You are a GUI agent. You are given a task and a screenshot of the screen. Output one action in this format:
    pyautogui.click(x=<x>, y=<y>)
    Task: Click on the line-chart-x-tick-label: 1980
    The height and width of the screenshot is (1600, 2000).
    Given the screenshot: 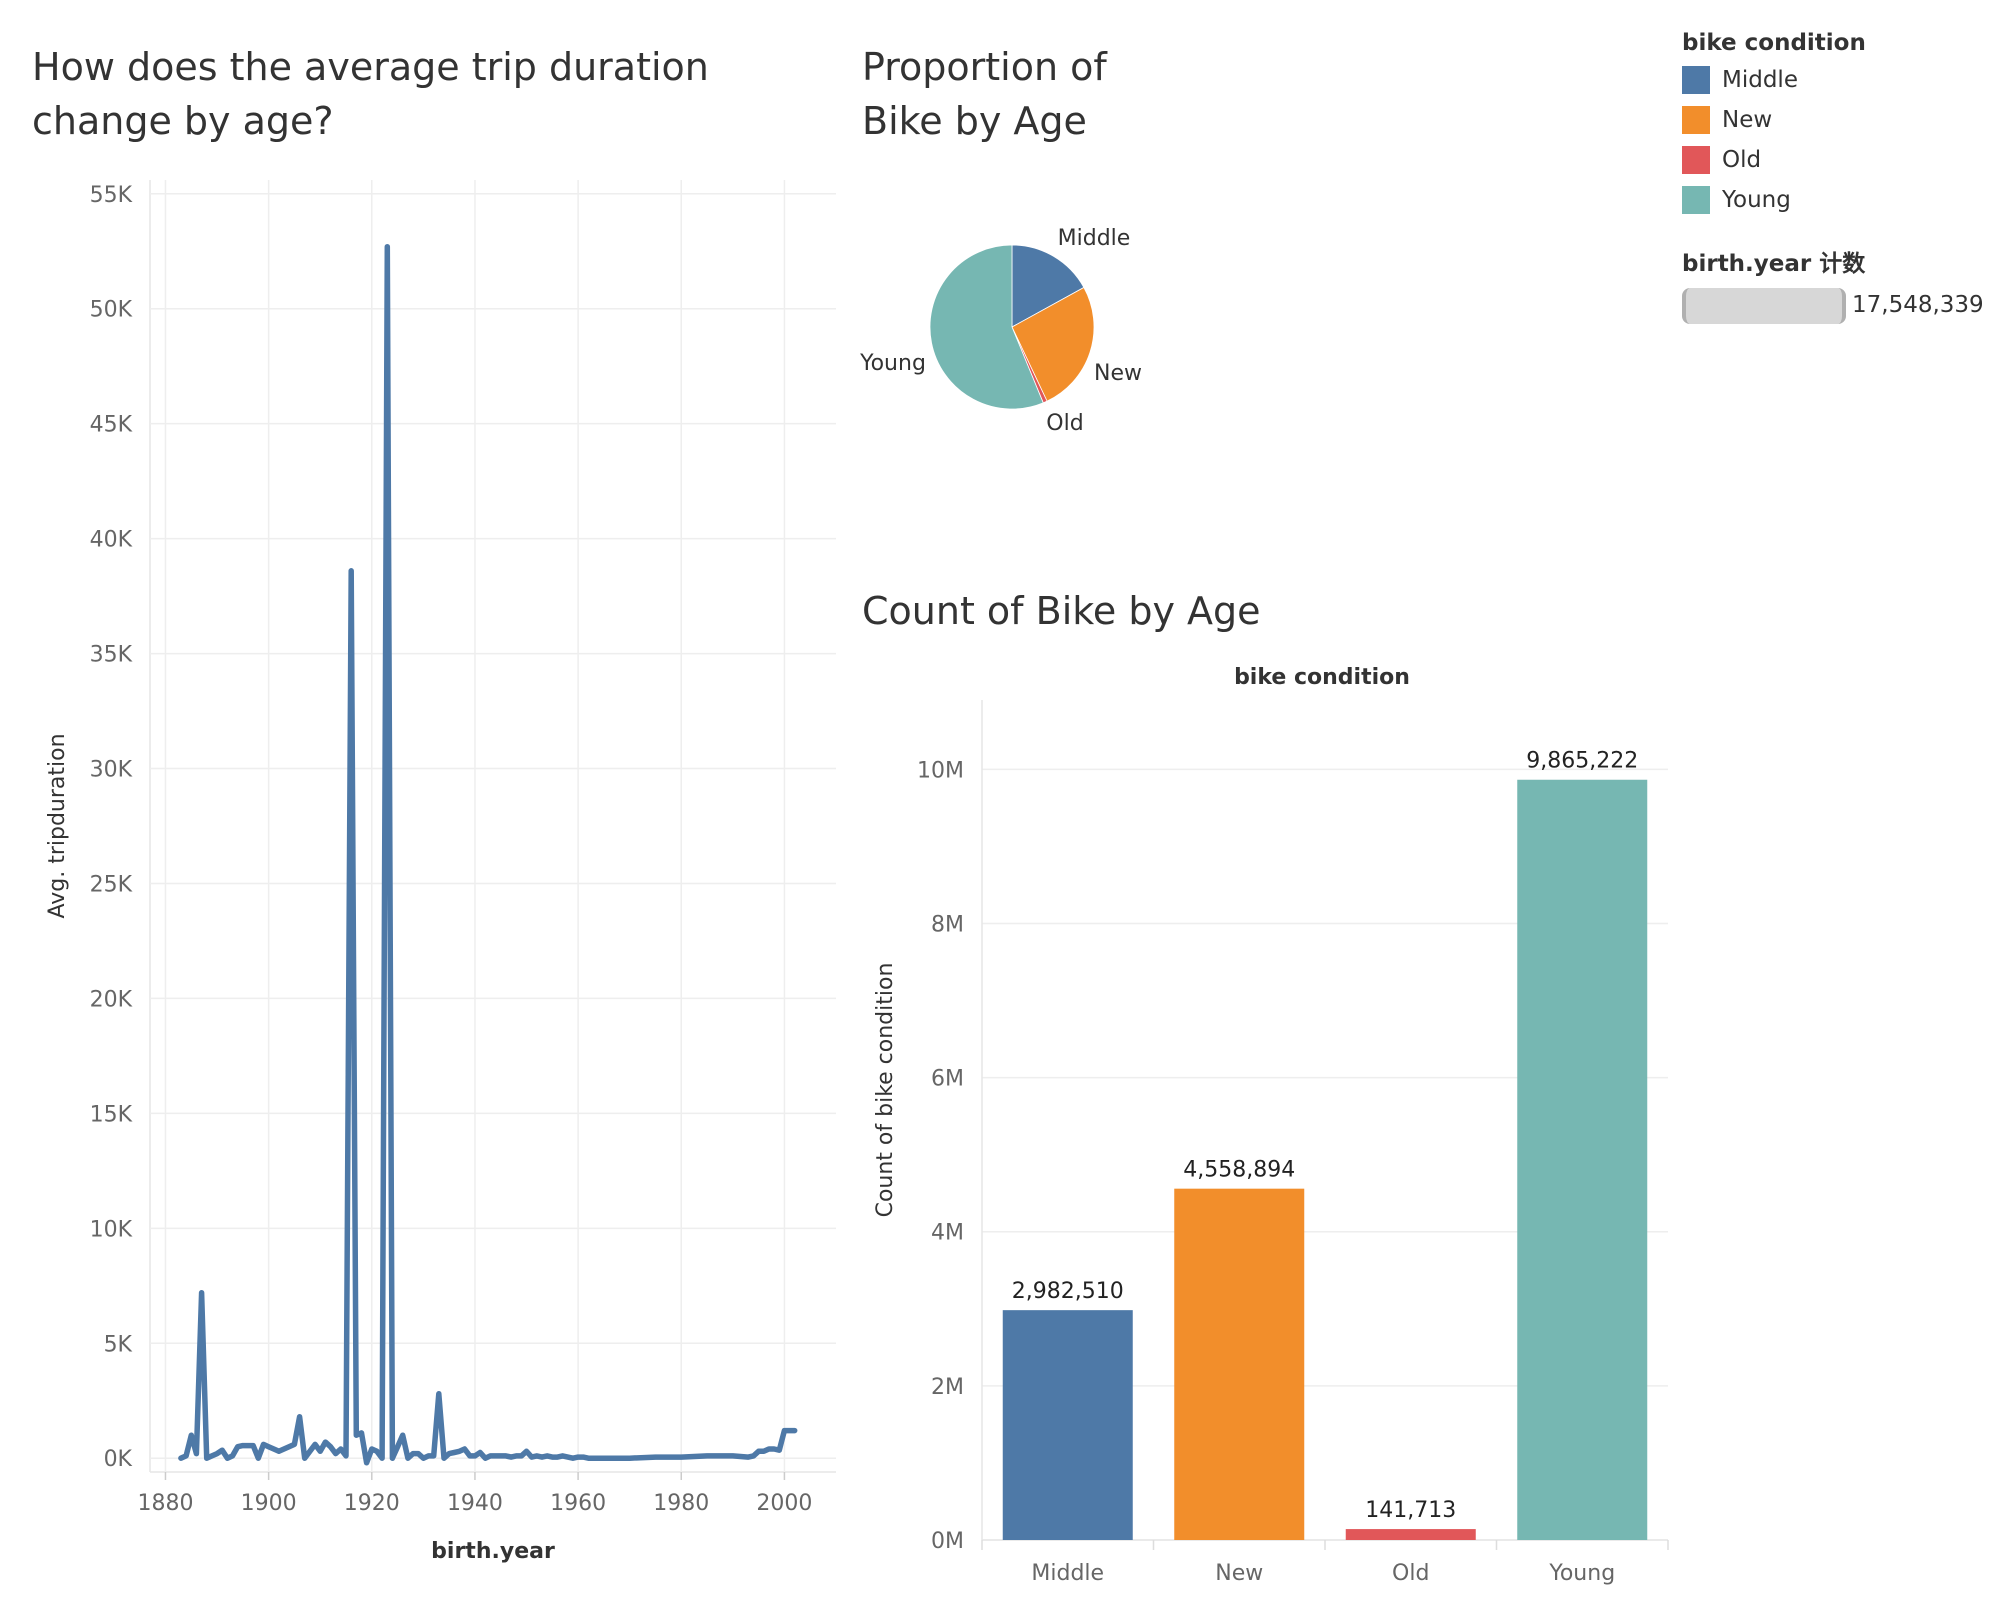 What is the action you would take?
    pyautogui.click(x=681, y=1503)
    